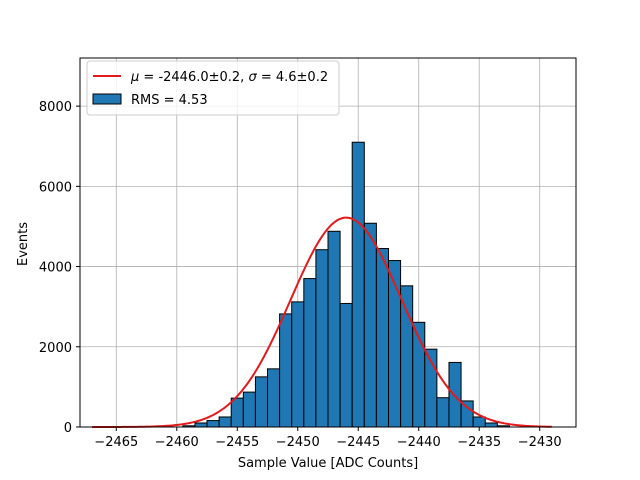 The image size is (640, 480). I want to click on x-tick-label: −2430, so click(540, 442).